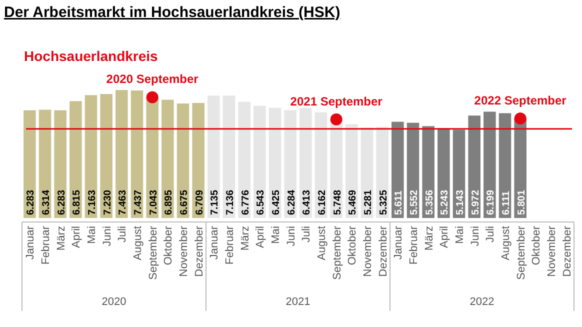  Describe the element at coordinates (460, 202) in the screenshot. I see `data-label: 5.143` at that location.